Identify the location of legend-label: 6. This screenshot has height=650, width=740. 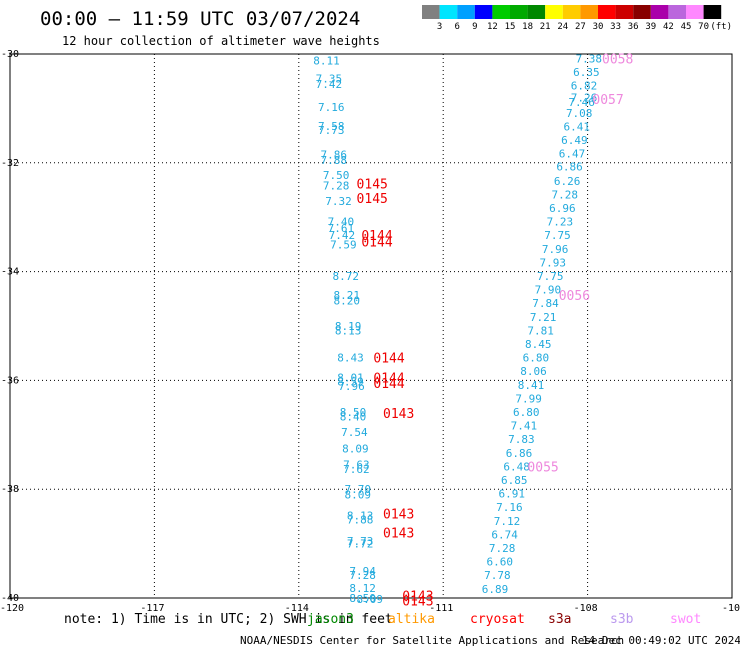
(457, 27).